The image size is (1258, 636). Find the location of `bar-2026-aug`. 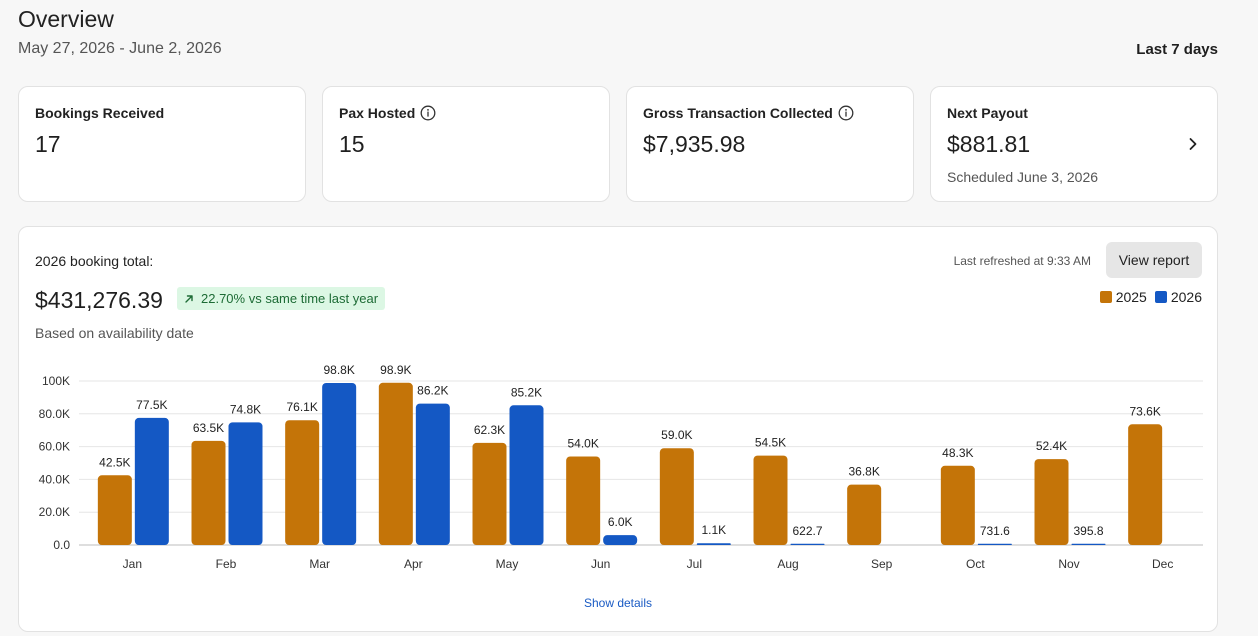

bar-2026-aug is located at coordinates (807, 544).